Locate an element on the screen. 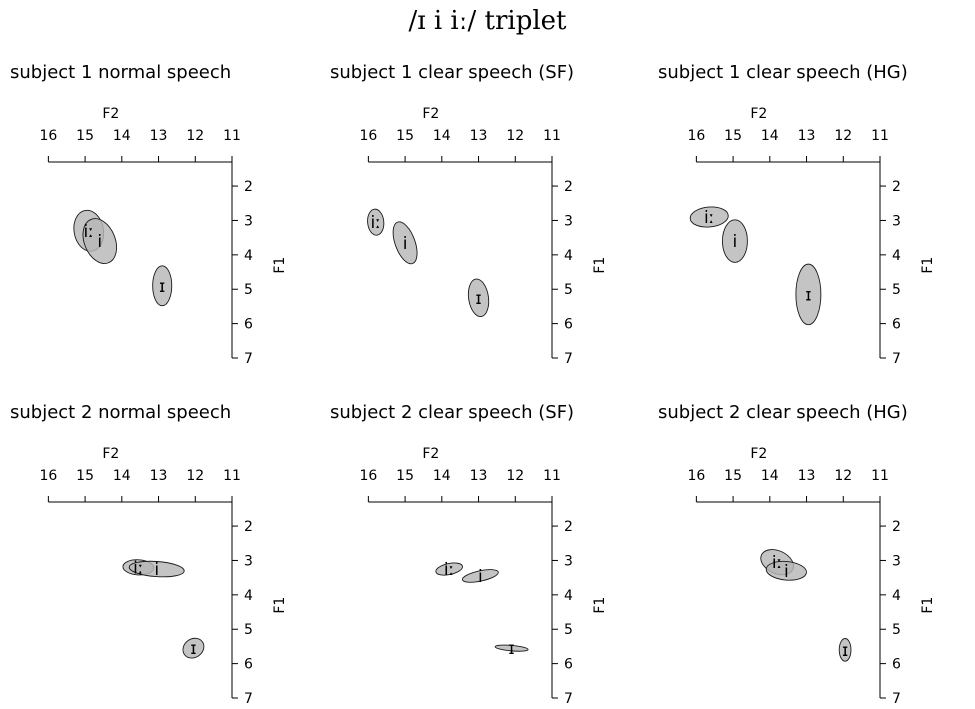  panel-title: subject 1 clear speech (HG) is located at coordinates (783, 72).